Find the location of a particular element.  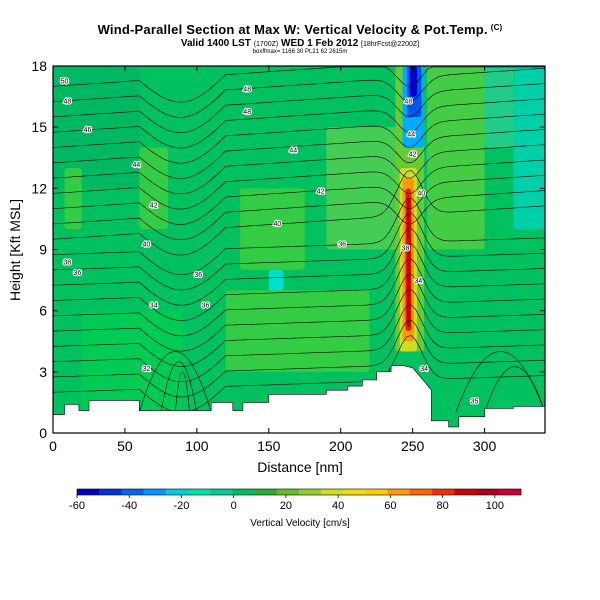

color-bar: -60 -40 -20 0 20 40 60 80 100 is located at coordinates (295, 500).